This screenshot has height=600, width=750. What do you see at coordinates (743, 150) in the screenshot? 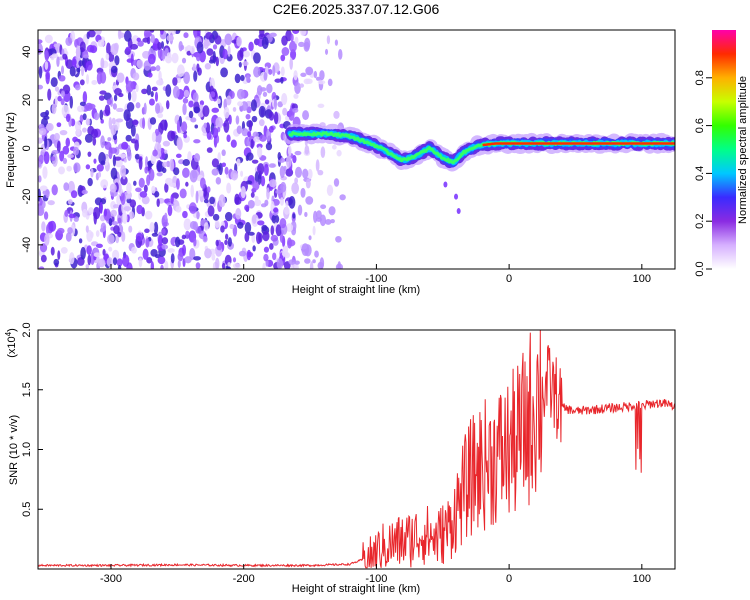
I see `colorbar-label: Normalized spectral amplitude` at bounding box center [743, 150].